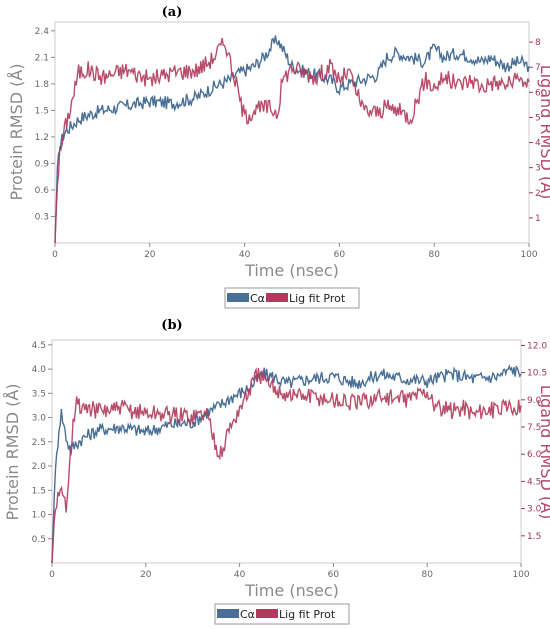 The image size is (550, 629). Describe the element at coordinates (172, 12) in the screenshot. I see `panel-label-a: (a)` at that location.